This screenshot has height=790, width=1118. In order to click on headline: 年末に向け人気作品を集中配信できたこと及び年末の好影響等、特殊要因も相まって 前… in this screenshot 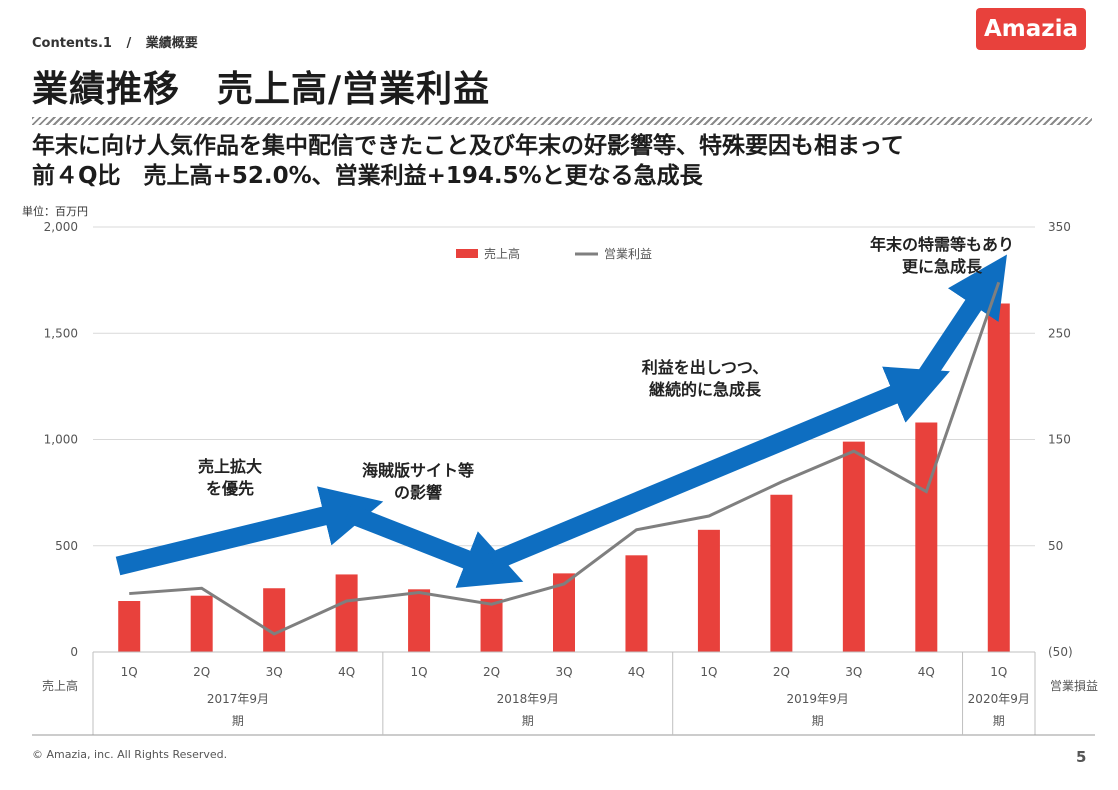, I will do `click(468, 161)`.